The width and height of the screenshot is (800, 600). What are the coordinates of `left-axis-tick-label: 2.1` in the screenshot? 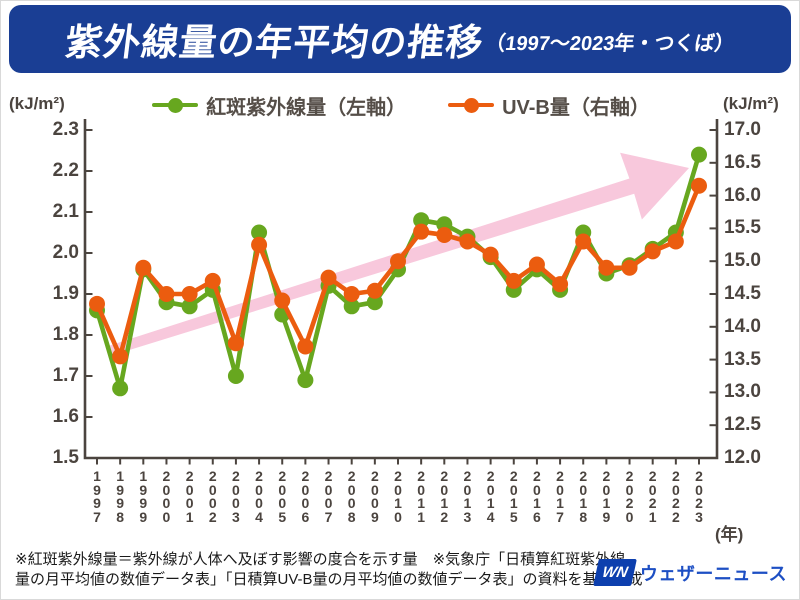 It's located at (65, 211).